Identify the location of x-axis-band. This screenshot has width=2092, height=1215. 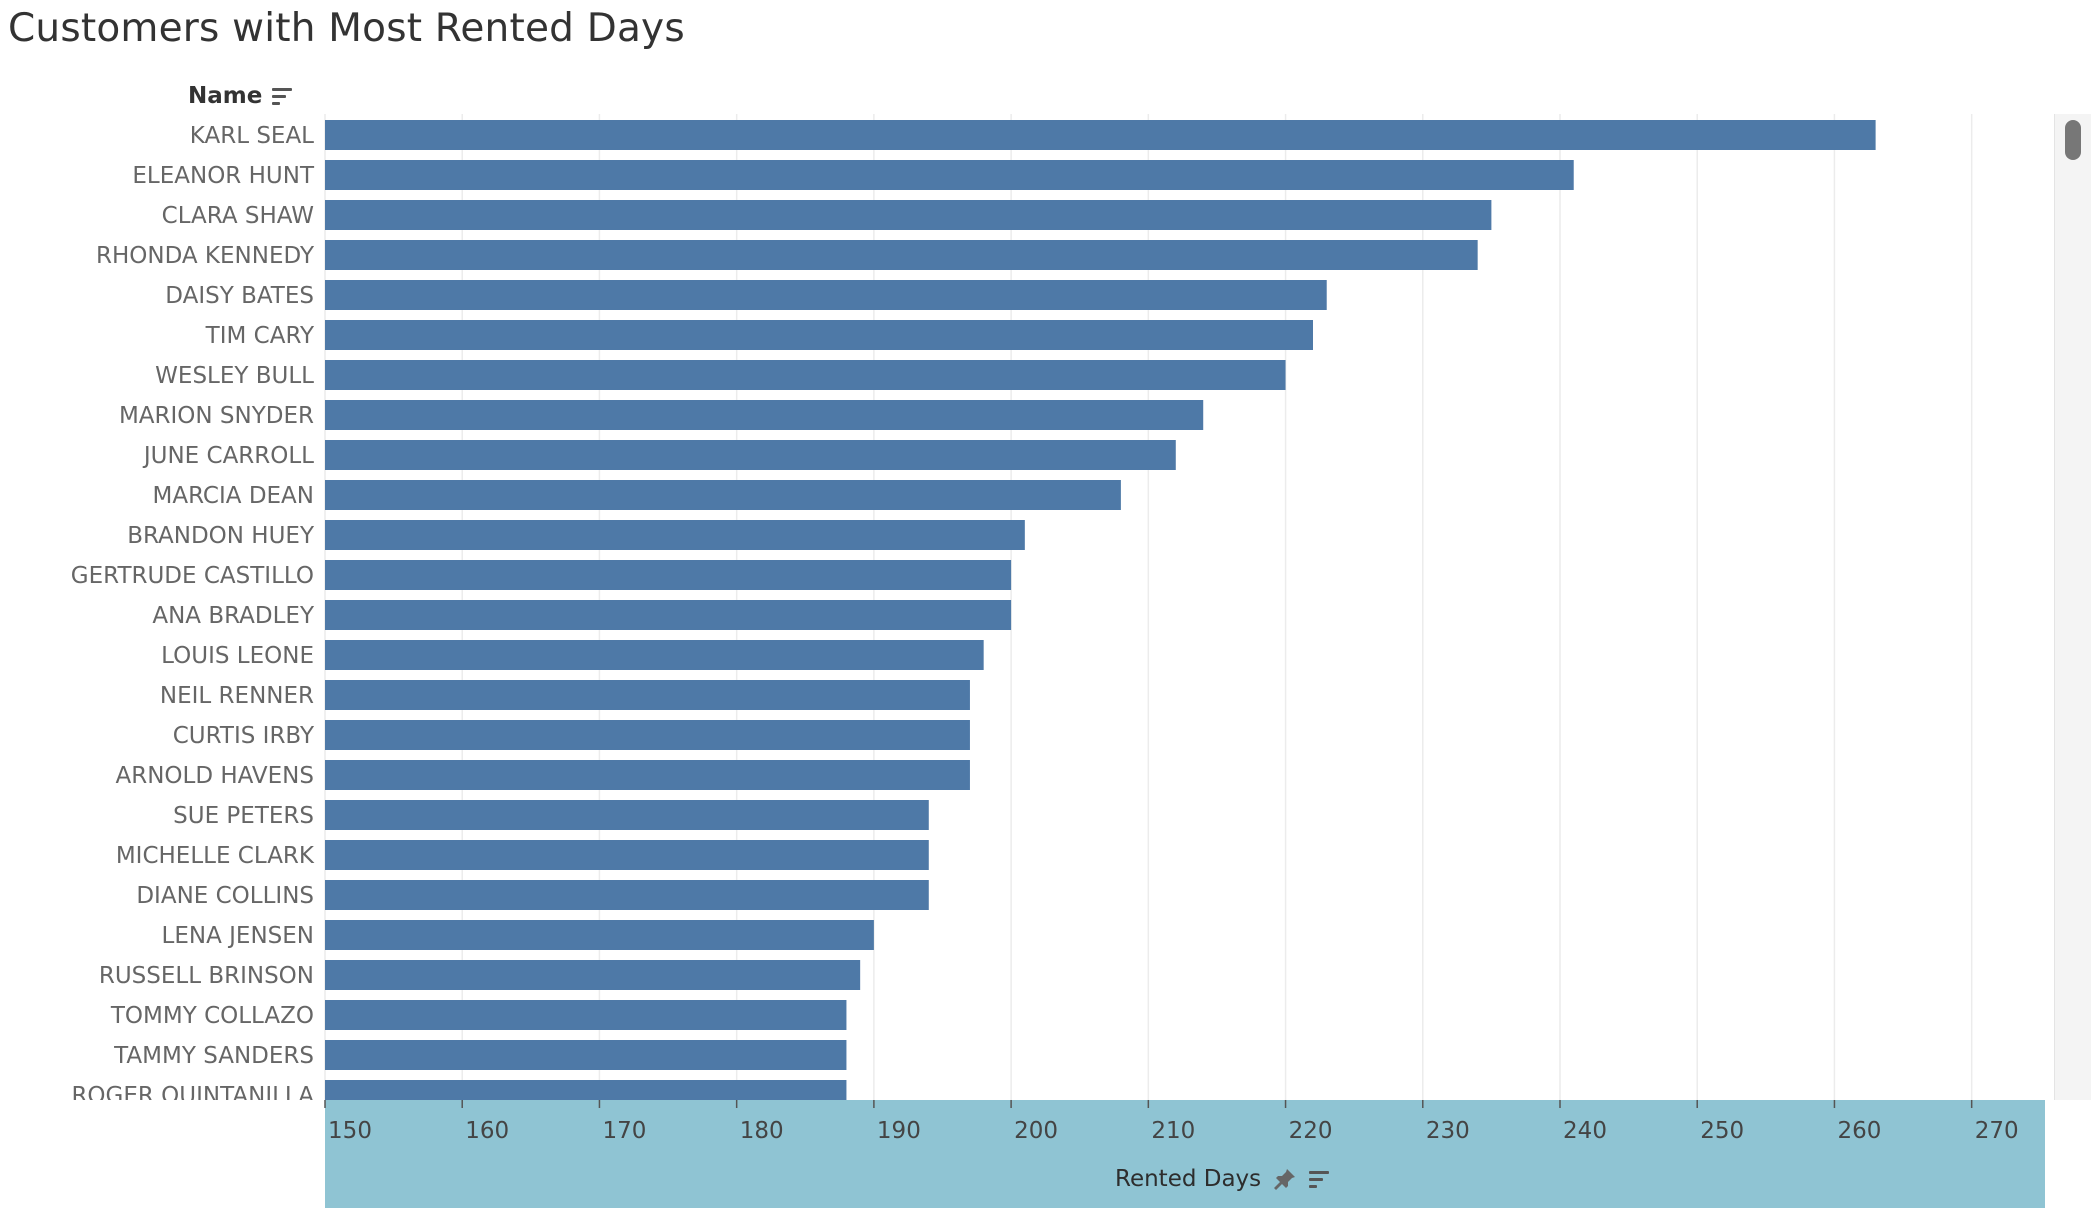
(1185, 1154).